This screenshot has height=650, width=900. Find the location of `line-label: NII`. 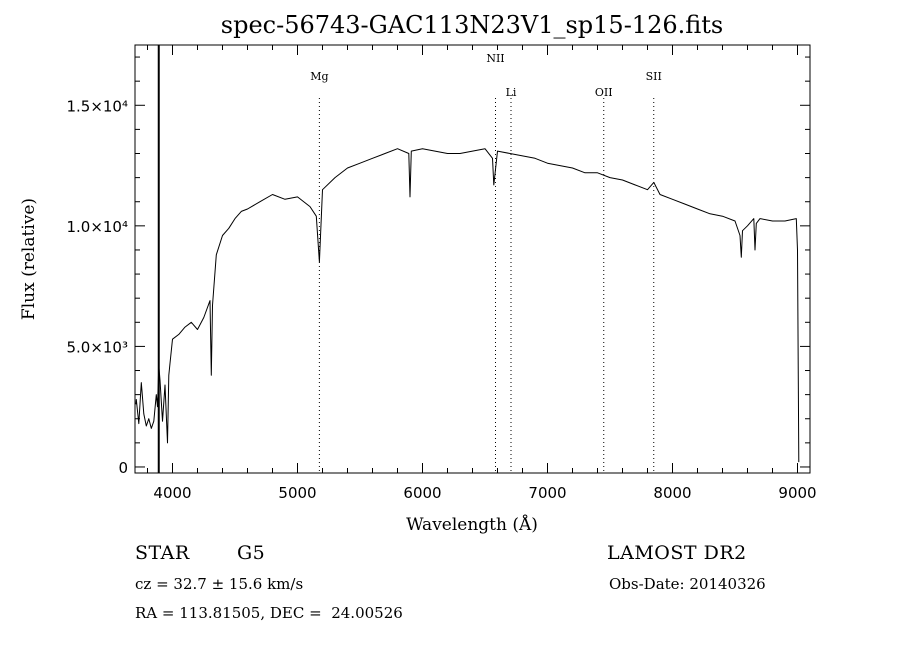

line-label: NII is located at coordinates (495, 58).